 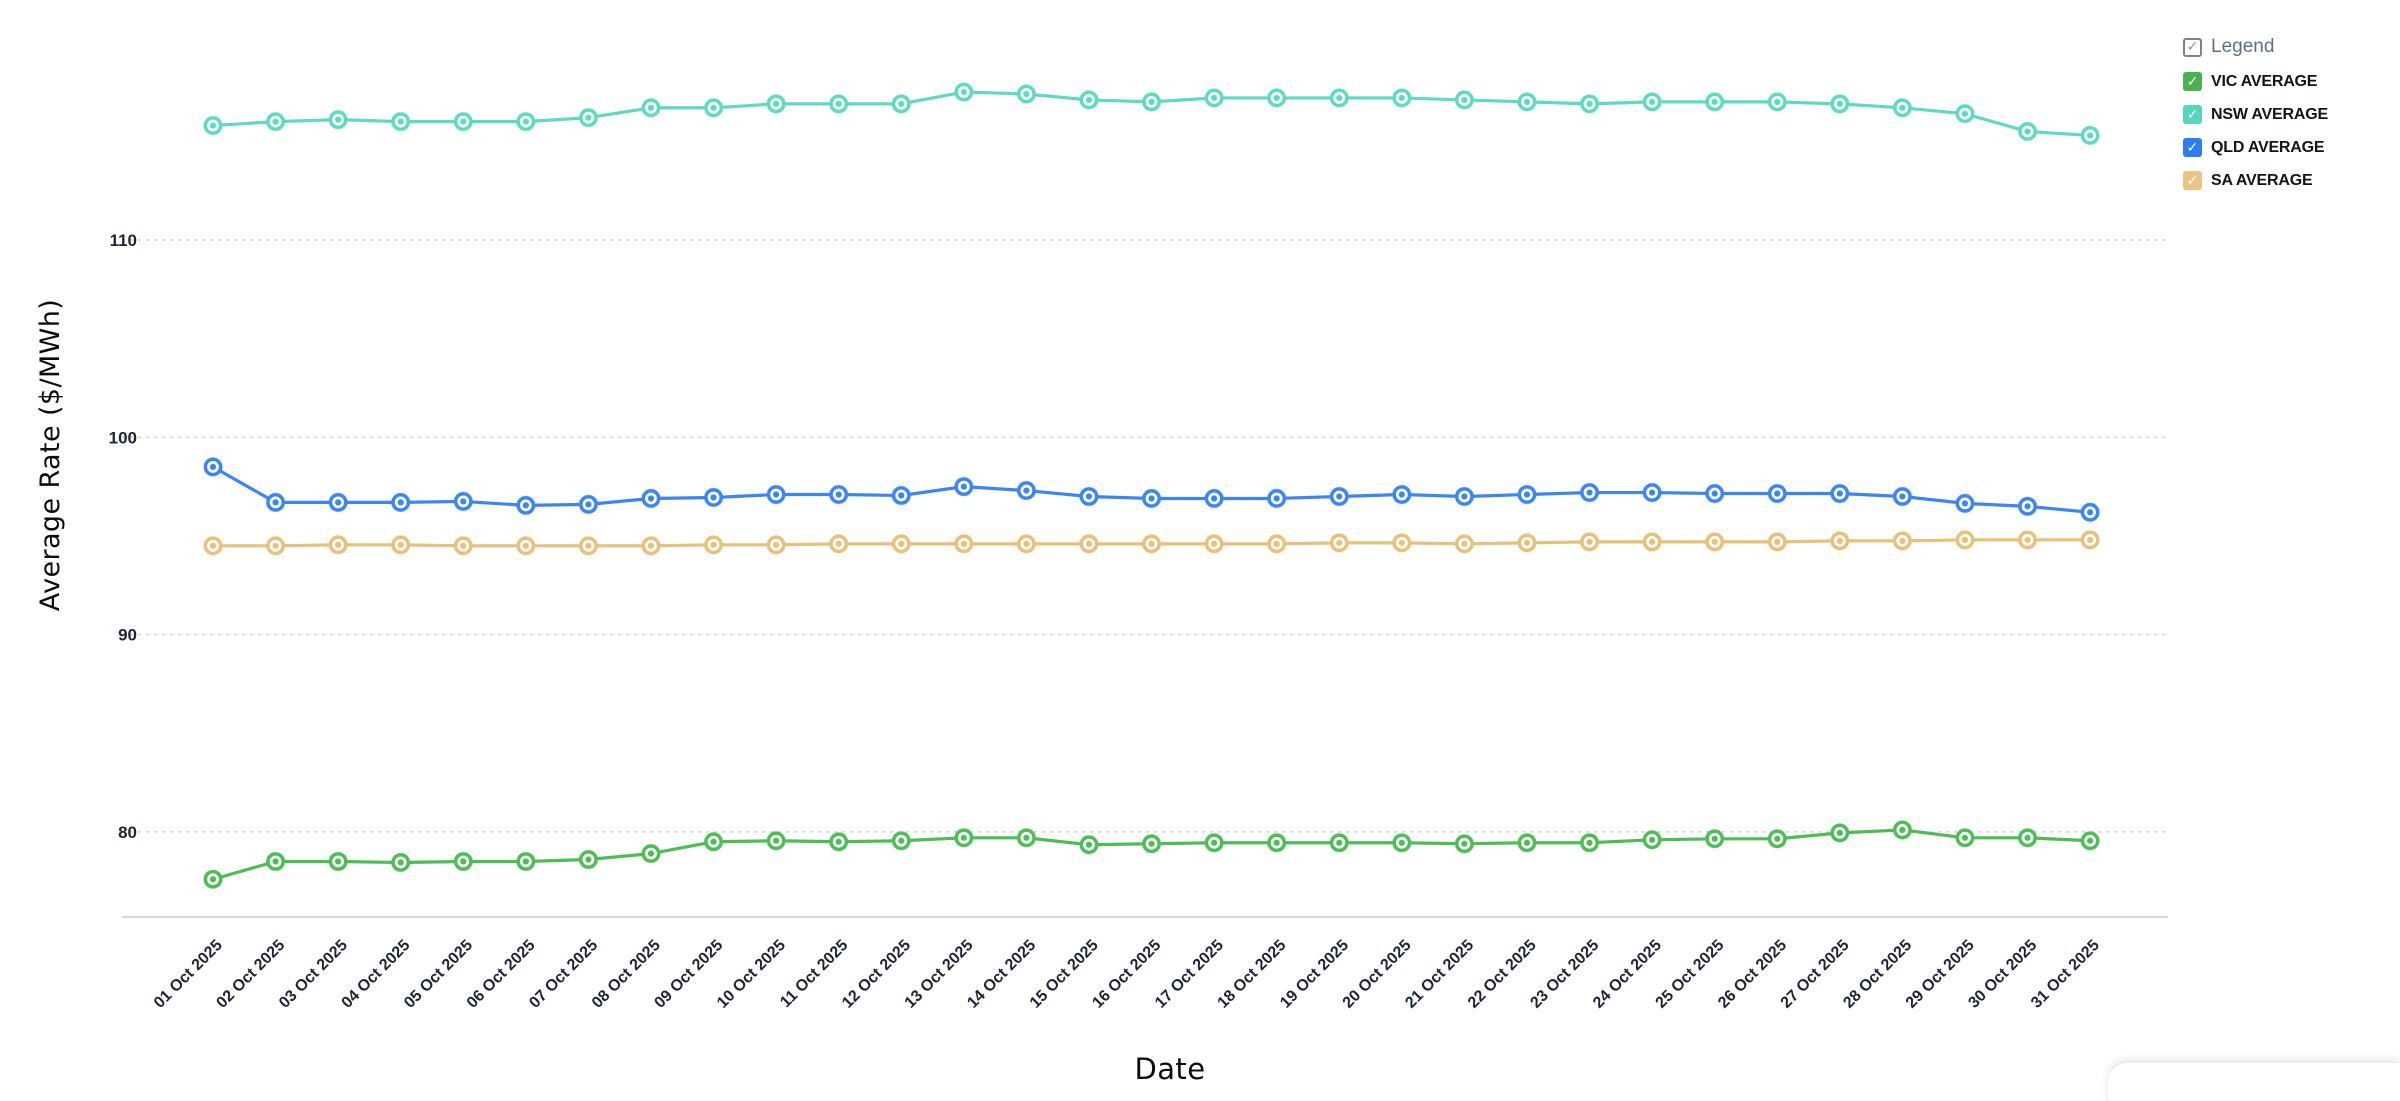 I want to click on legend-item-sa-average: ✓ SA AVERAGE, so click(x=2255, y=180).